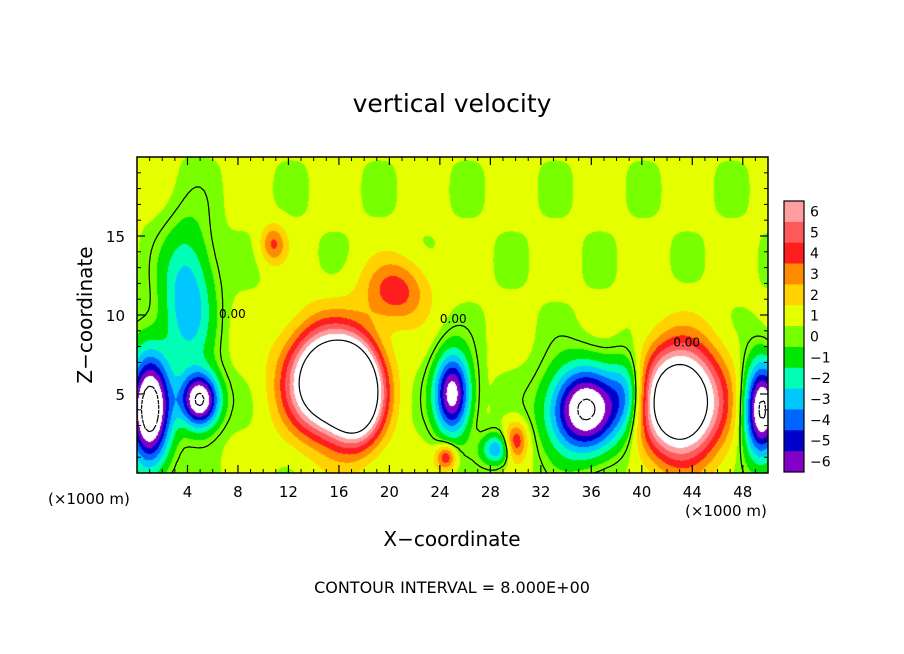 The height and width of the screenshot is (654, 904). What do you see at coordinates (452, 587) in the screenshot?
I see `contour-interval-note: CONTOUR INTERVAL = 8.000E+00` at bounding box center [452, 587].